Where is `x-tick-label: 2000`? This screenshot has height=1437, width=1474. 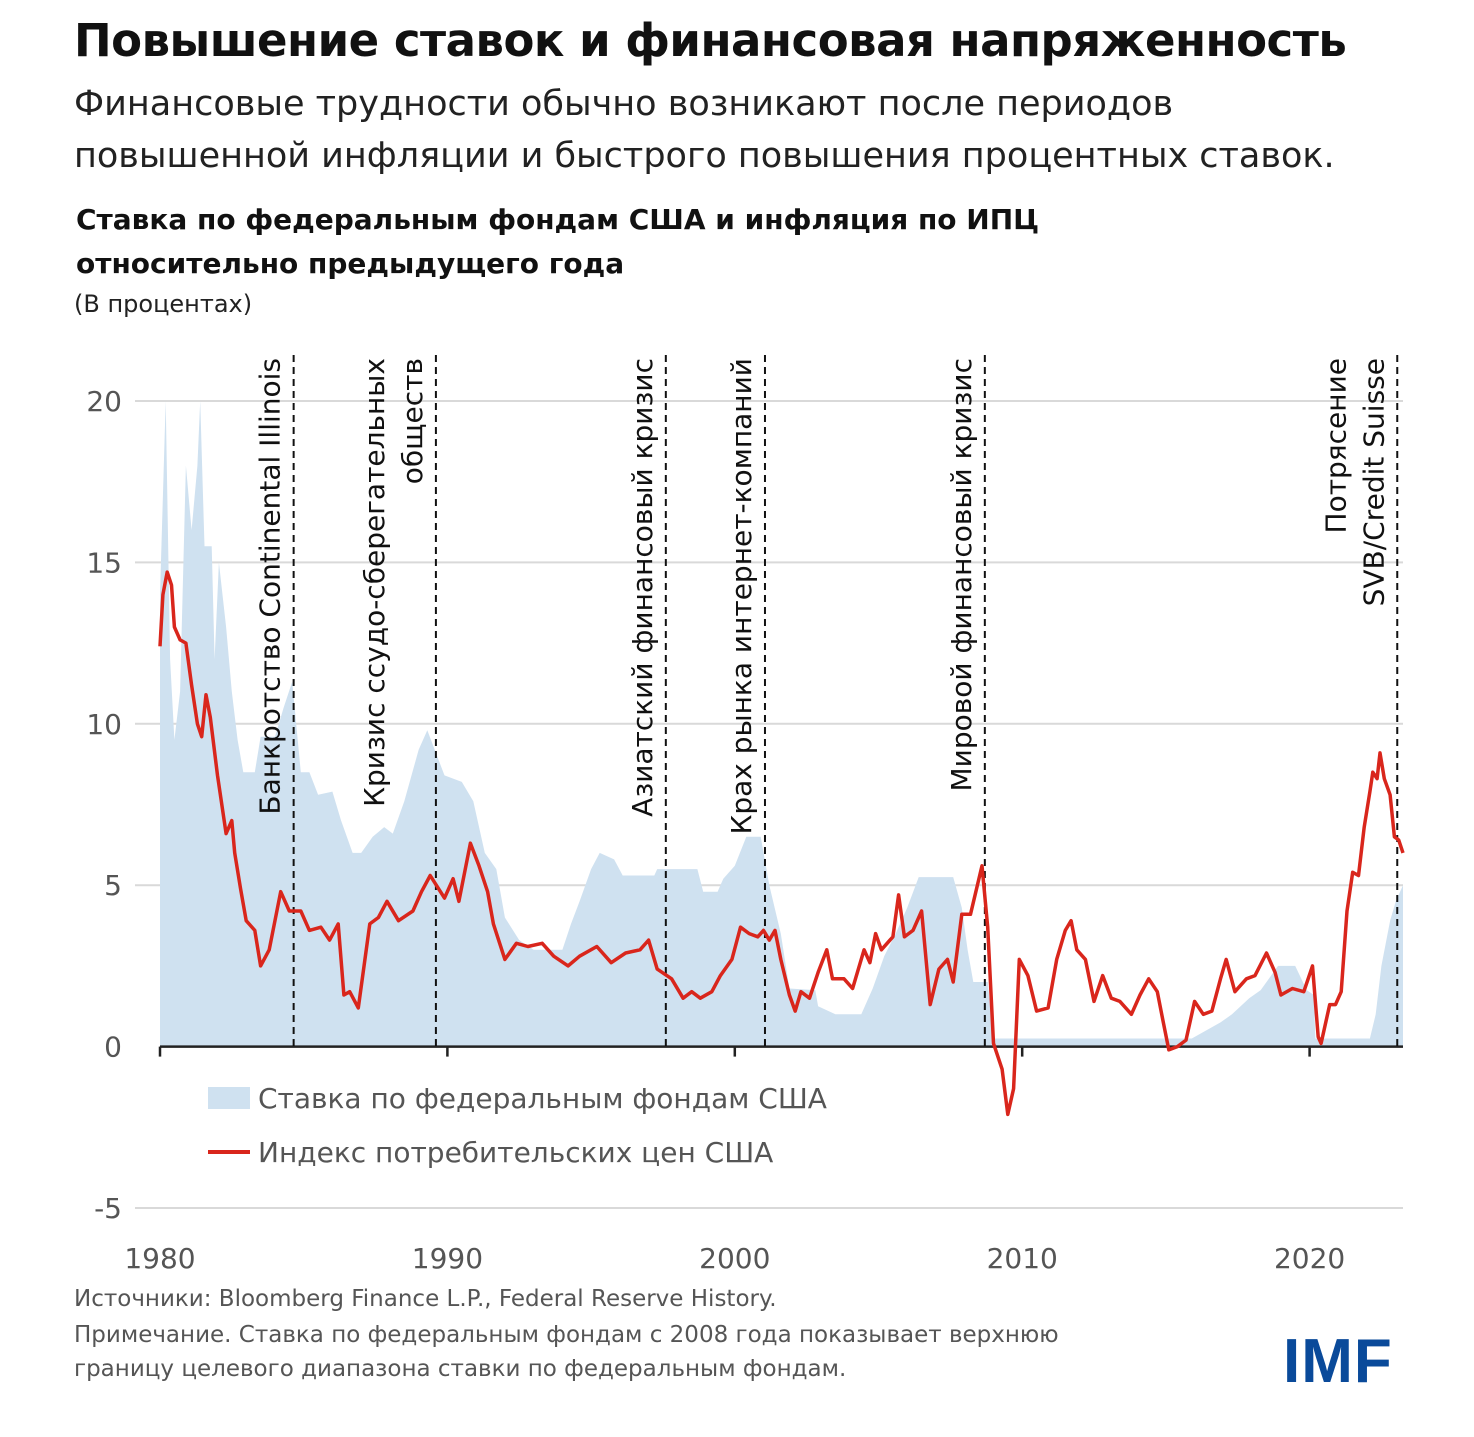 x-tick-label: 2000 is located at coordinates (734, 1258).